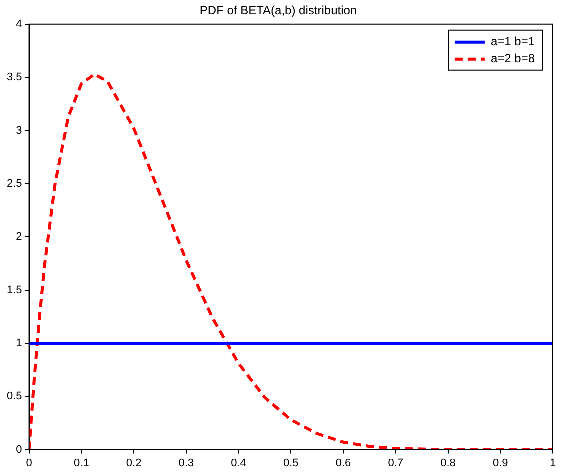 Image resolution: width=565 pixels, height=475 pixels. What do you see at coordinates (14, 184) in the screenshot?
I see `y-tick-label: 2.5` at bounding box center [14, 184].